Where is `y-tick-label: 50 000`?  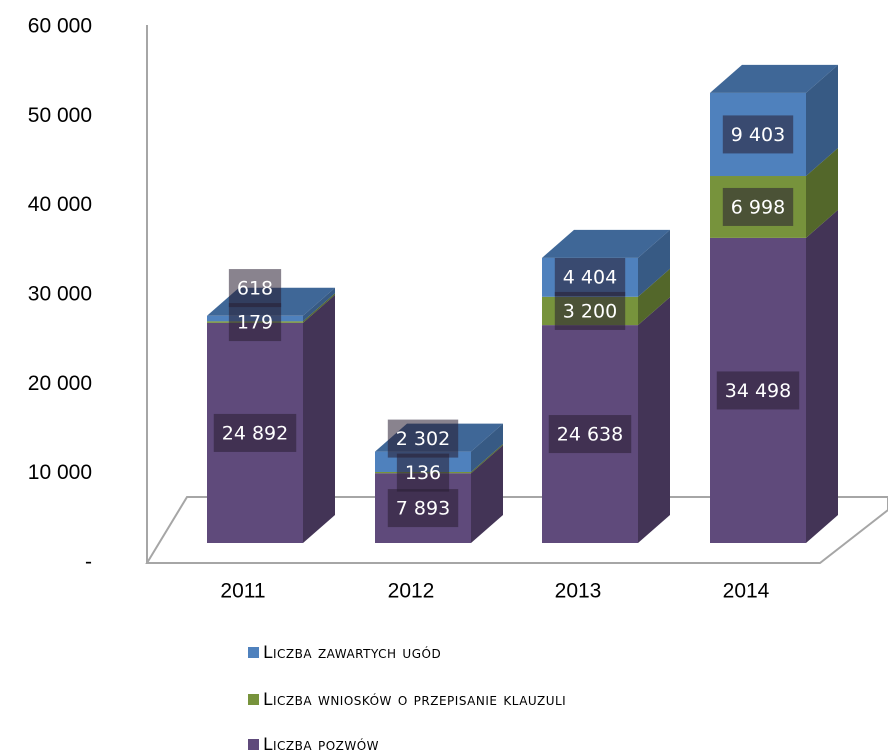
y-tick-label: 50 000 is located at coordinates (60, 115).